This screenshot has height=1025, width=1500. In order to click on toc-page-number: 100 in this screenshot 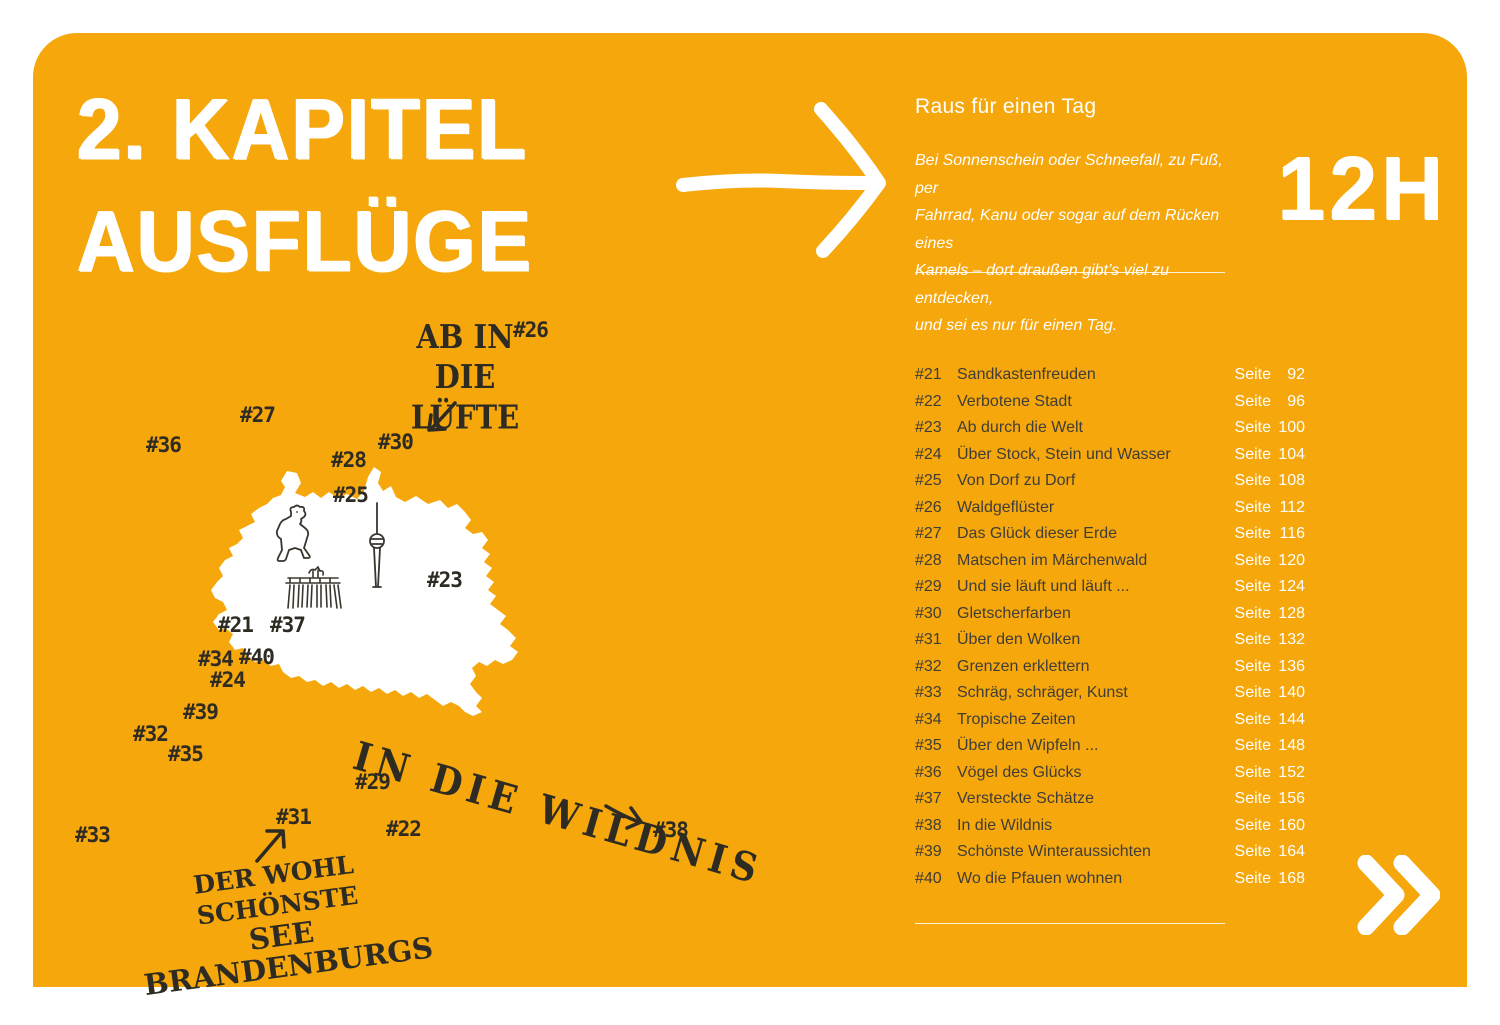, I will do `click(1291, 427)`.